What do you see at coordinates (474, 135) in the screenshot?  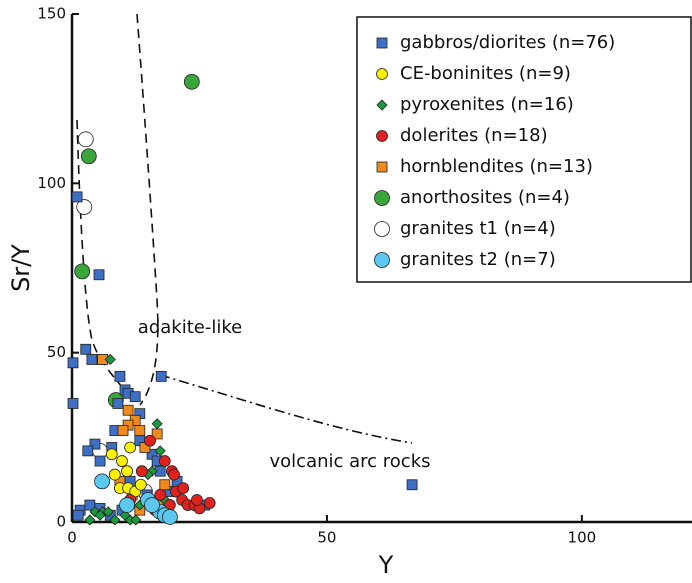 I see `legend-label: dolerites (n=18)` at bounding box center [474, 135].